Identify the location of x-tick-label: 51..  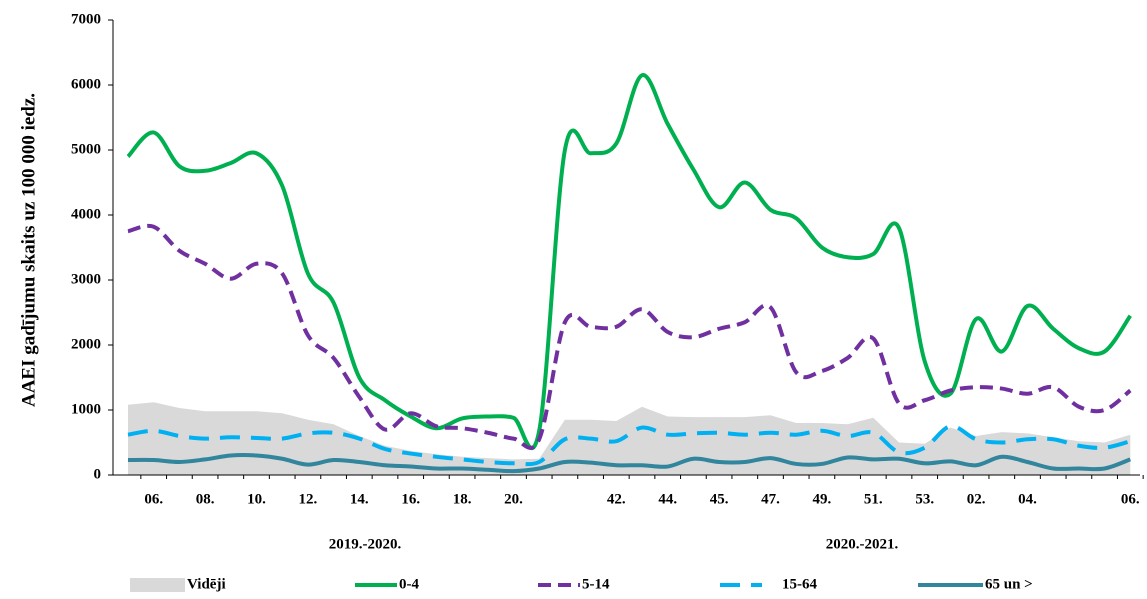
(873, 499).